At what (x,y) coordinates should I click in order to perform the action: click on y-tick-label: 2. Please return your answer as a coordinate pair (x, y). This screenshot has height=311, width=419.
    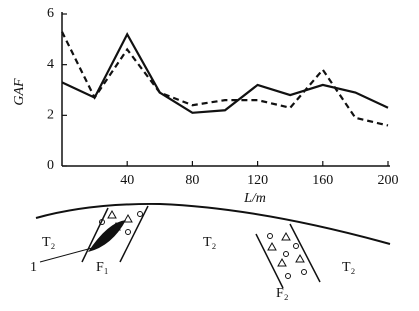
    Looking at the image, I should click on (50, 115).